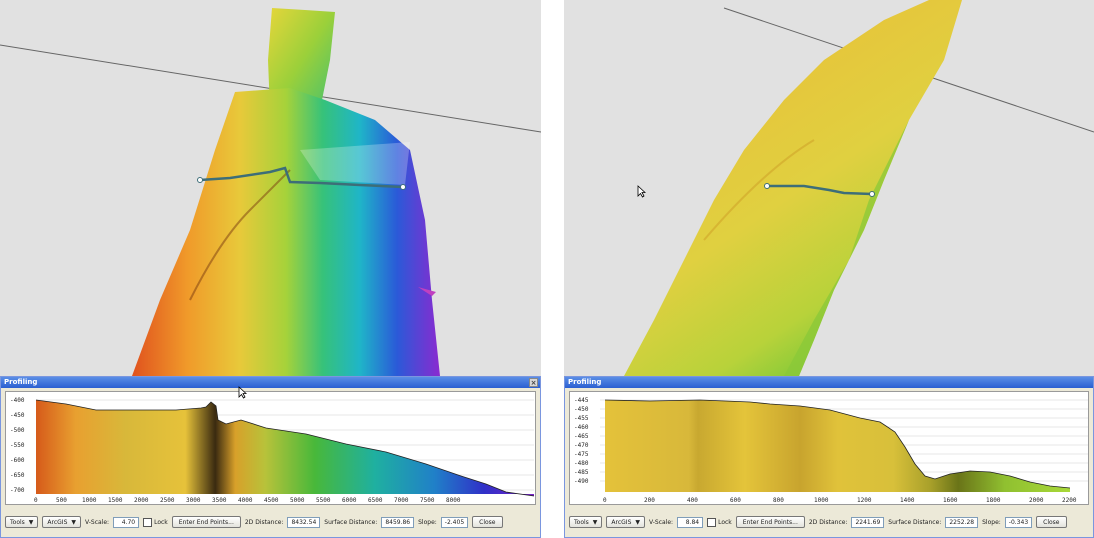 This screenshot has width=1094, height=538. I want to click on left-x-tick: 2500, so click(167, 500).